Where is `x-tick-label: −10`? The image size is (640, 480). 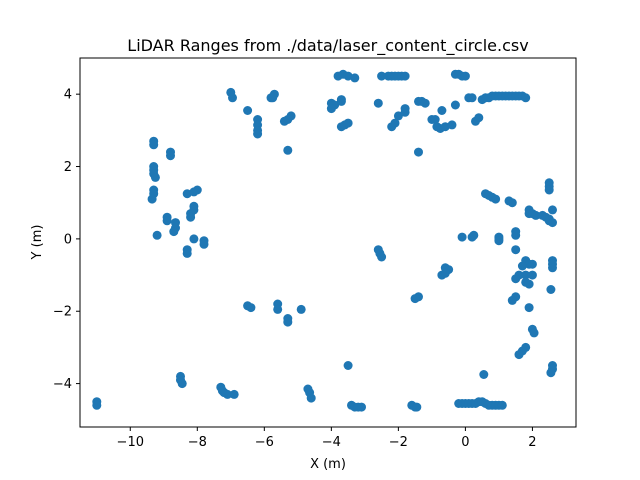
x-tick-label: −10 is located at coordinates (130, 442).